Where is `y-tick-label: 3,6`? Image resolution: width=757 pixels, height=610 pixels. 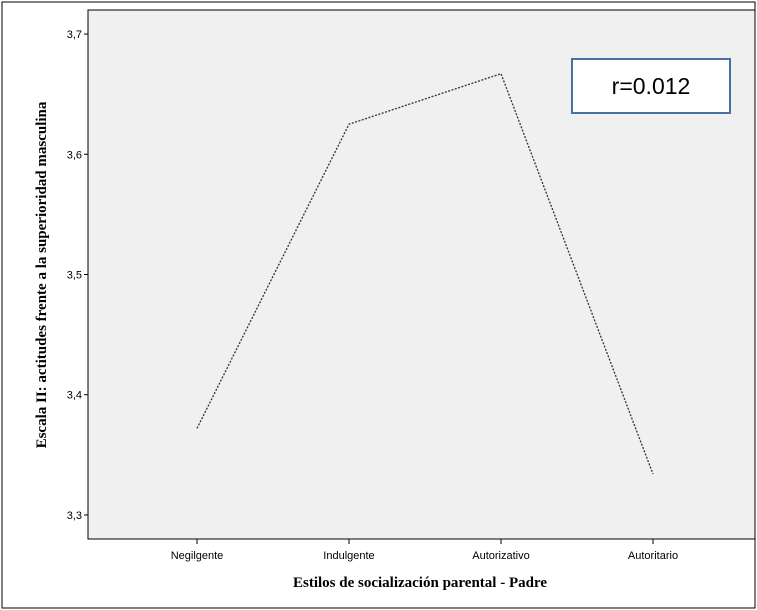
y-tick-label: 3,6 is located at coordinates (74, 155).